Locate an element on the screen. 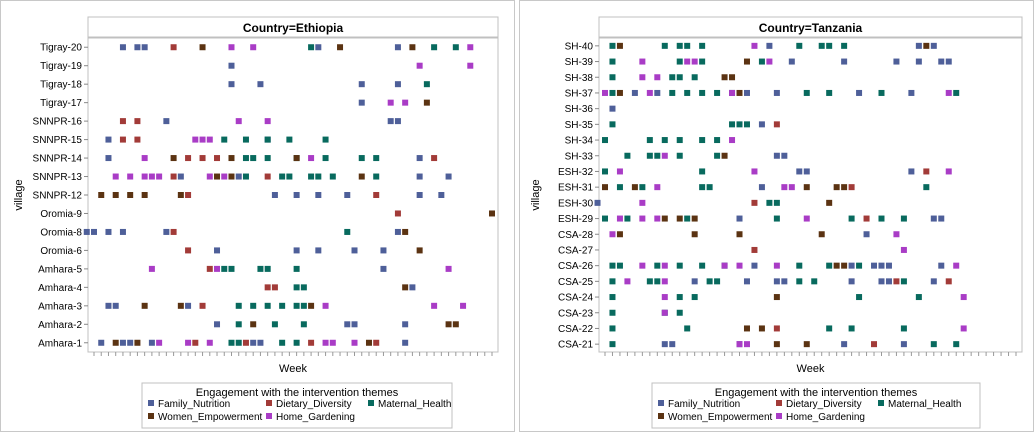  y-tick-label: CSA-25 is located at coordinates (575, 282).